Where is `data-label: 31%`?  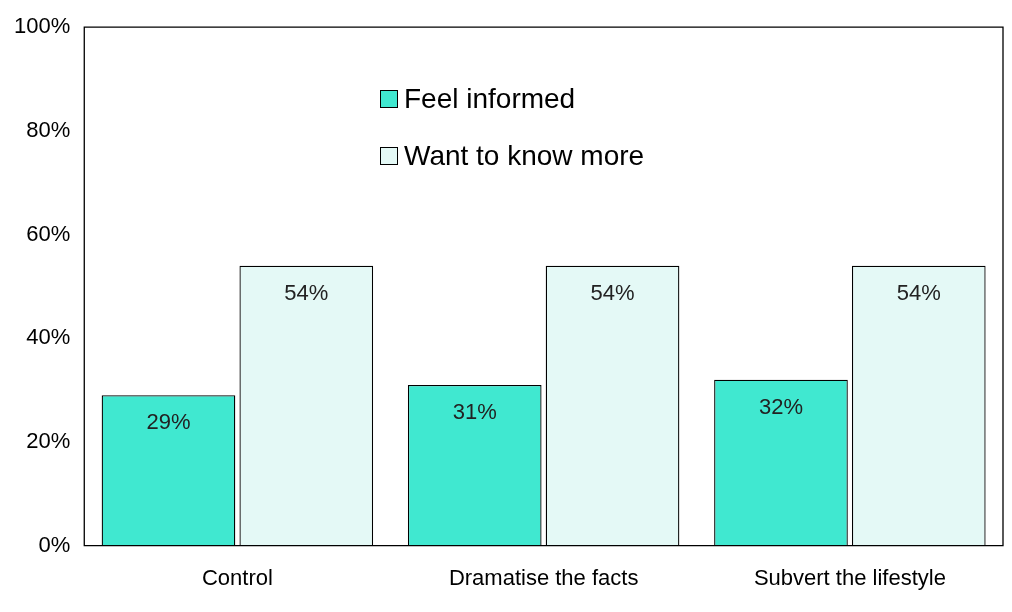
data-label: 31% is located at coordinates (474, 411).